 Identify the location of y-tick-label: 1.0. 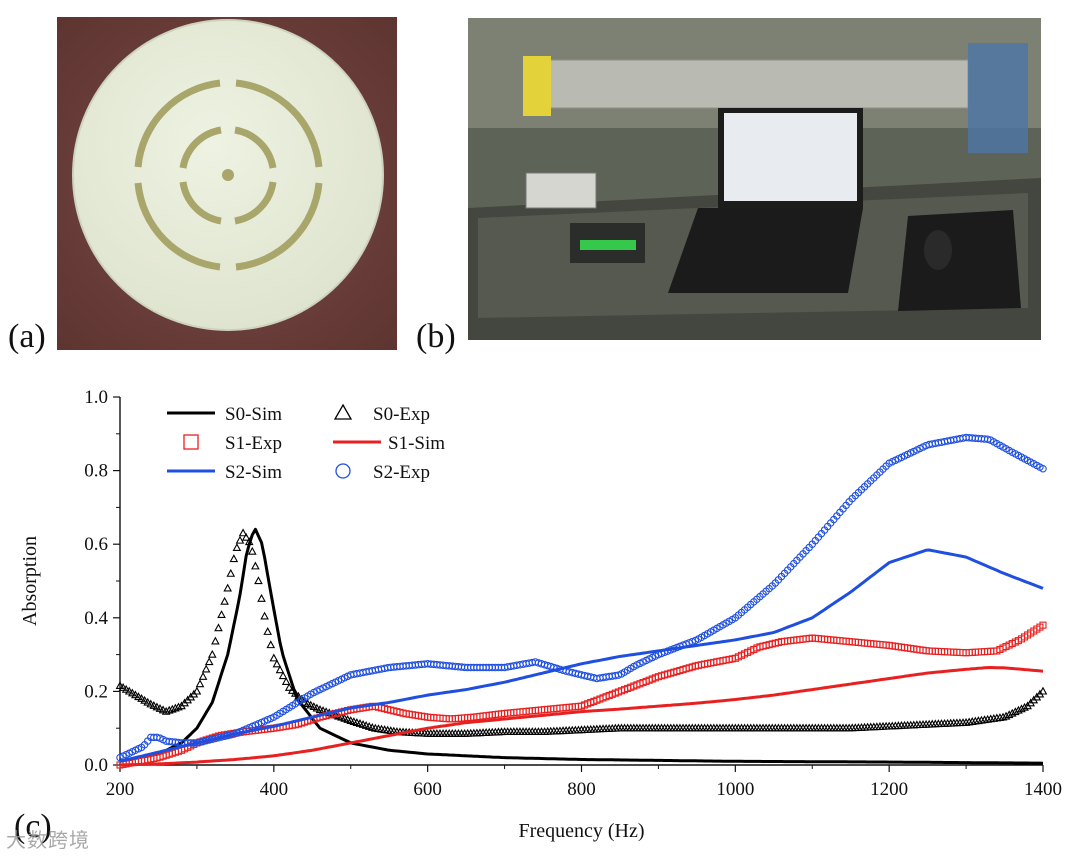
(96, 397).